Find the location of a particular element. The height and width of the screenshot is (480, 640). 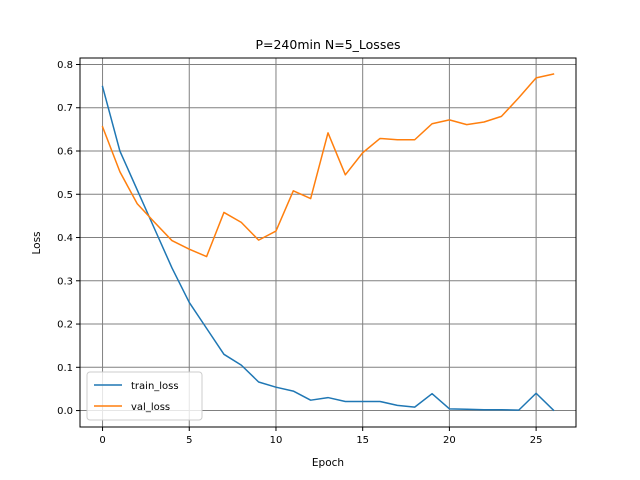

x-tick-label: 0 is located at coordinates (102, 440).